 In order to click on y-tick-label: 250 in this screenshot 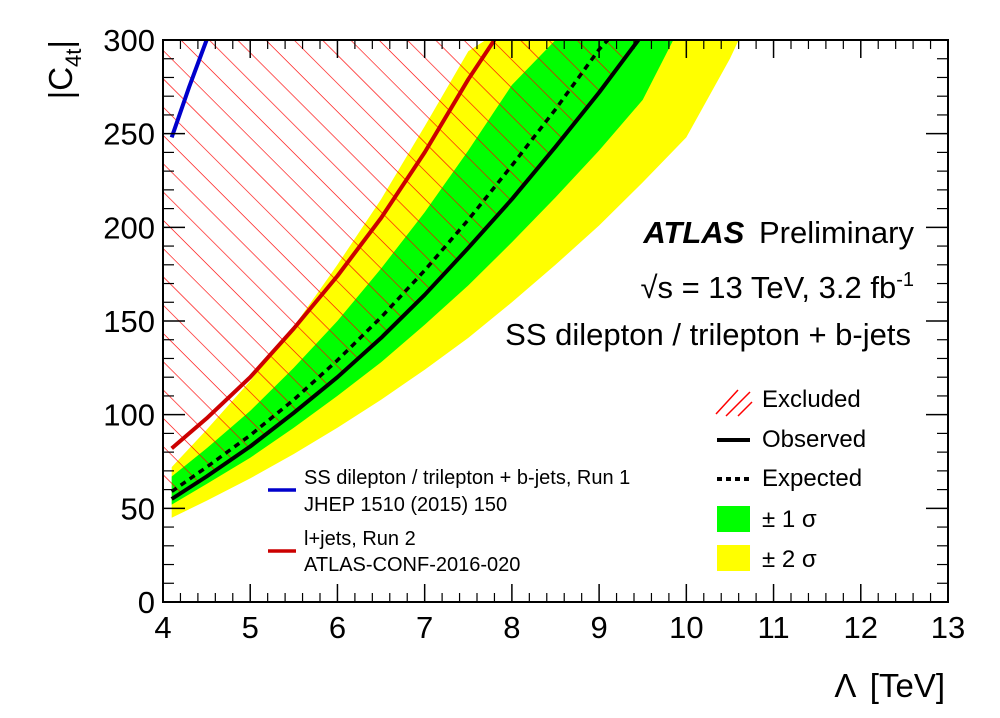, I will do `click(129, 134)`.